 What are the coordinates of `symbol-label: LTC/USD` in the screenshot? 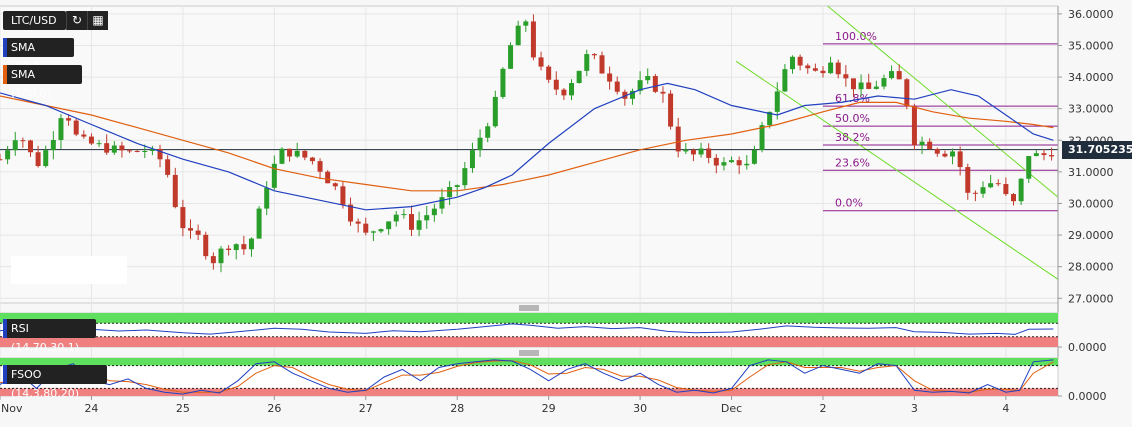 It's located at (34, 20).